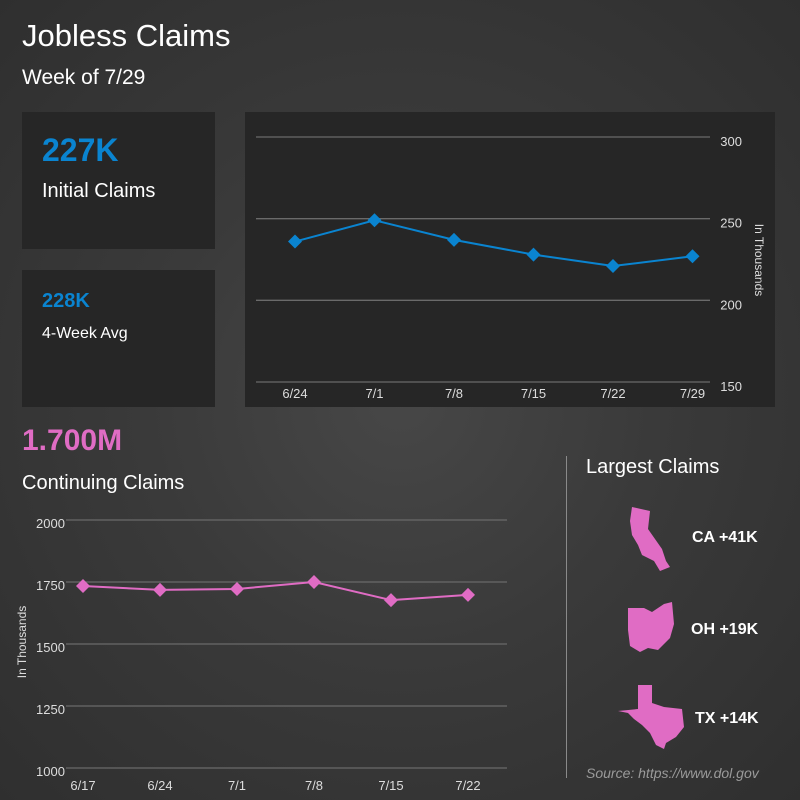  Describe the element at coordinates (103, 483) in the screenshot. I see `continuing-claims-label: Continuing Claims` at that location.